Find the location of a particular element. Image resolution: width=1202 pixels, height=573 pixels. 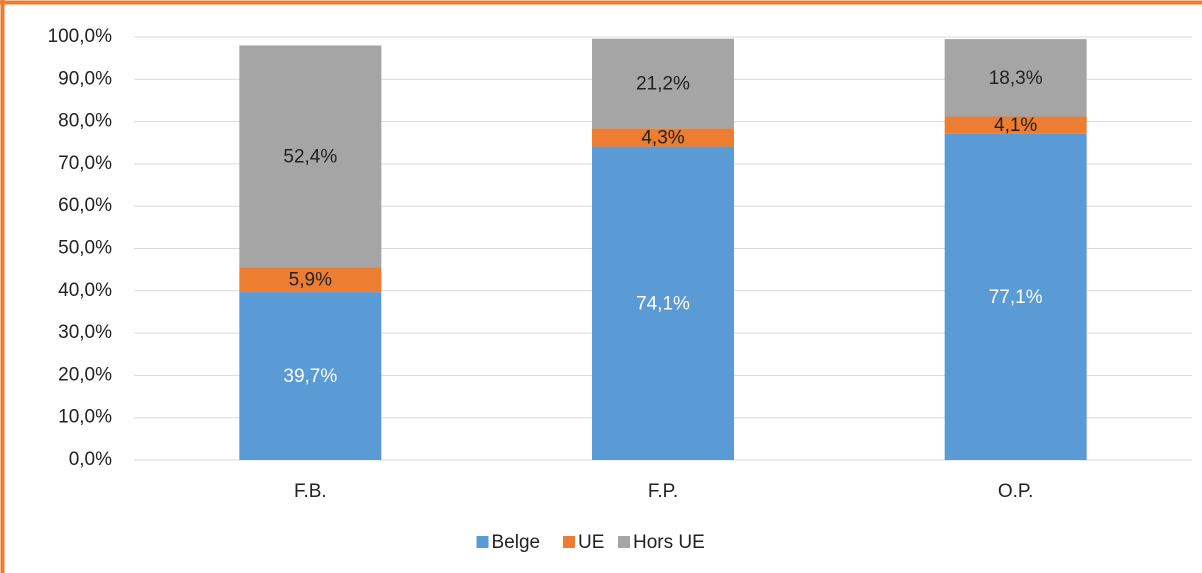

y-tick-label: 80,0% is located at coordinates (85, 121).